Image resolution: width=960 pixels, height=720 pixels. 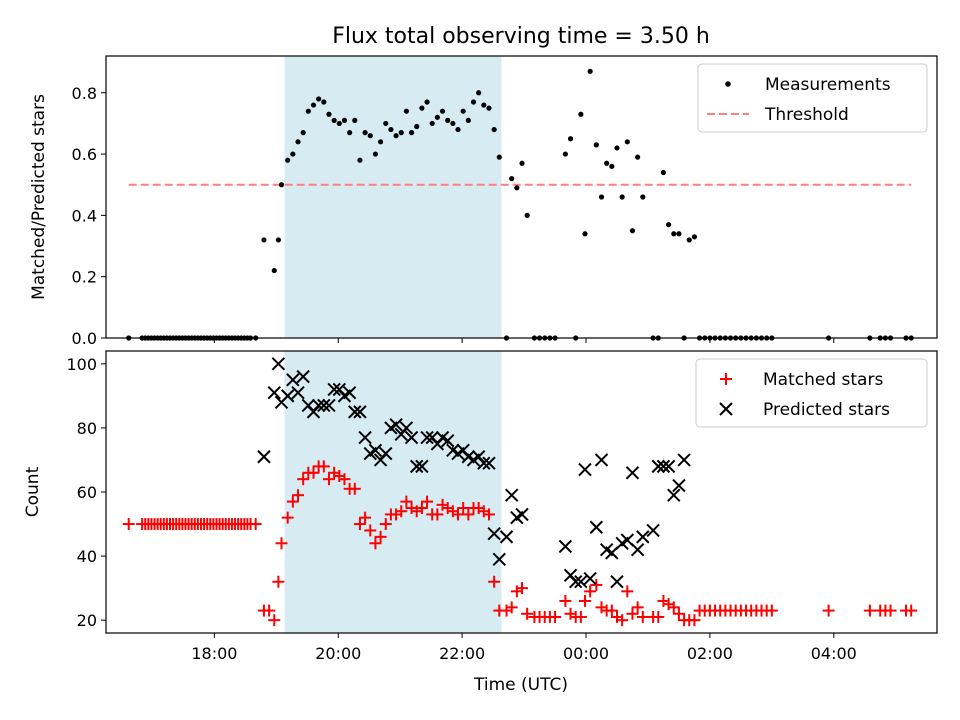 What do you see at coordinates (338, 653) in the screenshot?
I see `x-tick-label: 20:00` at bounding box center [338, 653].